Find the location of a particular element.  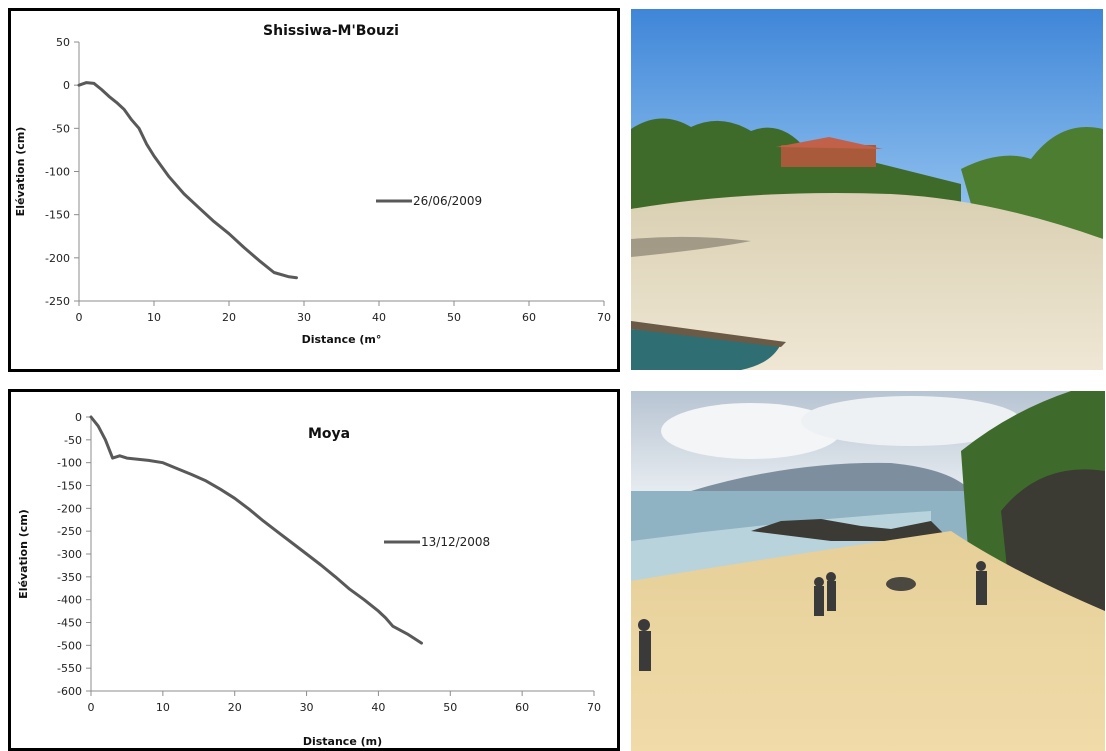

y-tick-label: -600 is located at coordinates (69, 691).